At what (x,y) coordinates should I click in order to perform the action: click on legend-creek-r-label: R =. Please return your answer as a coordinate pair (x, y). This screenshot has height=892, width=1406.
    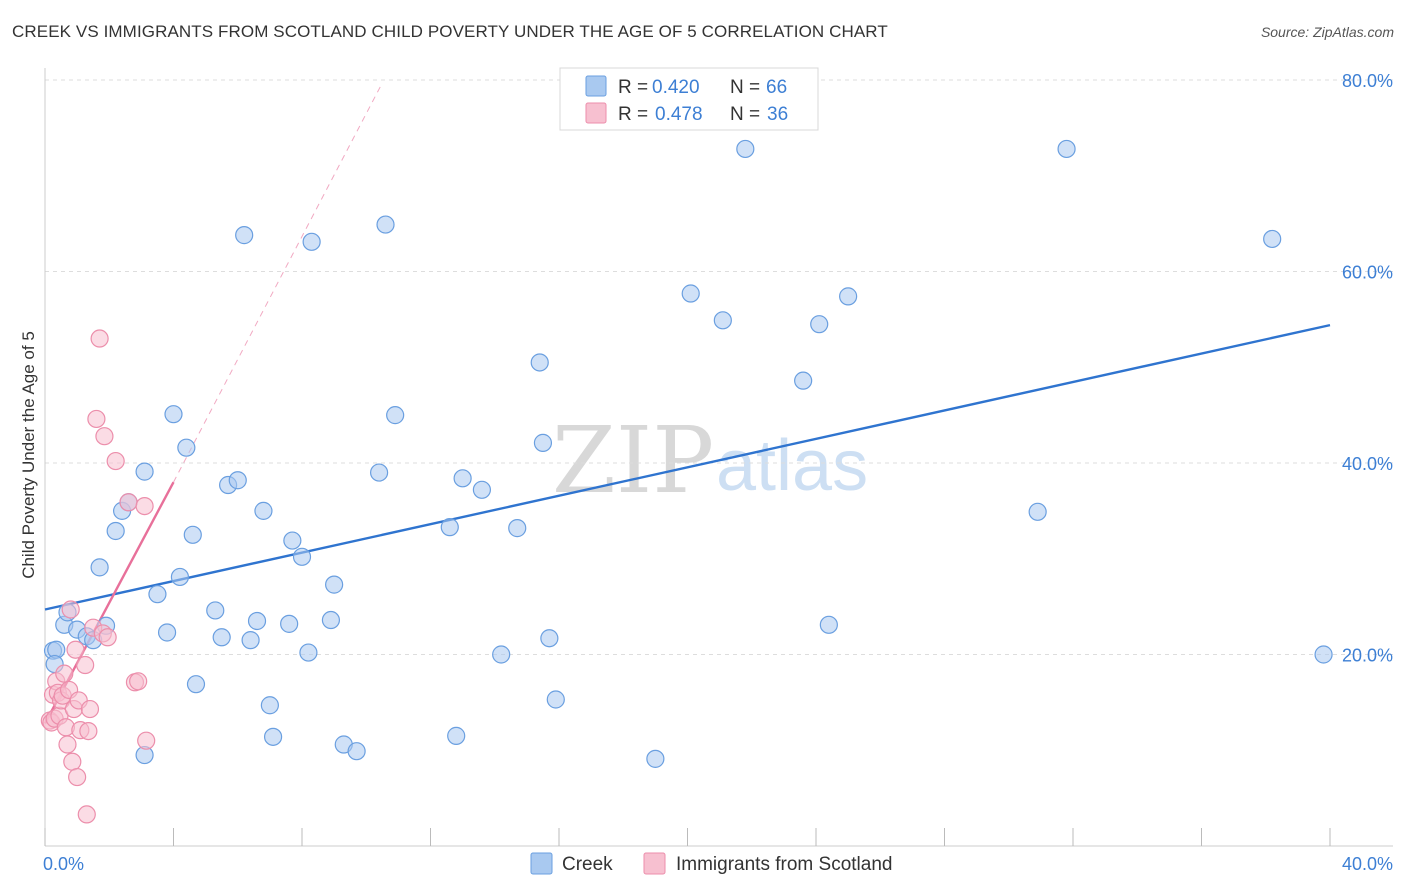
    Looking at the image, I should click on (633, 87).